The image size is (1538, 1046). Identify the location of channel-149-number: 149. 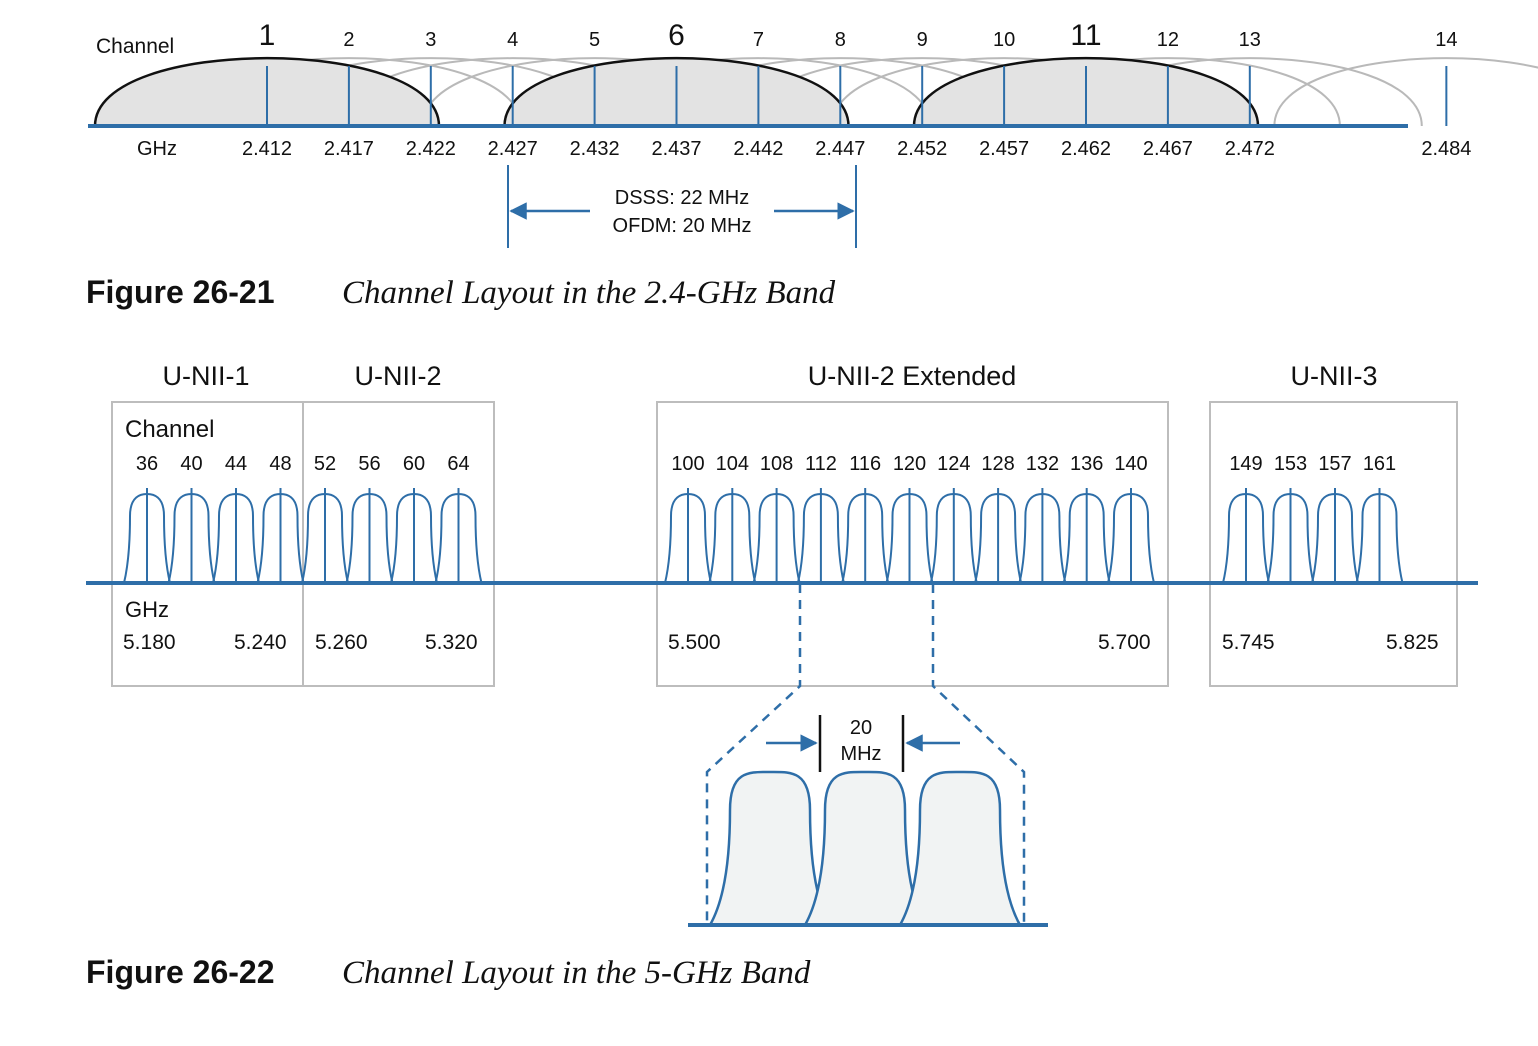
(1245, 464).